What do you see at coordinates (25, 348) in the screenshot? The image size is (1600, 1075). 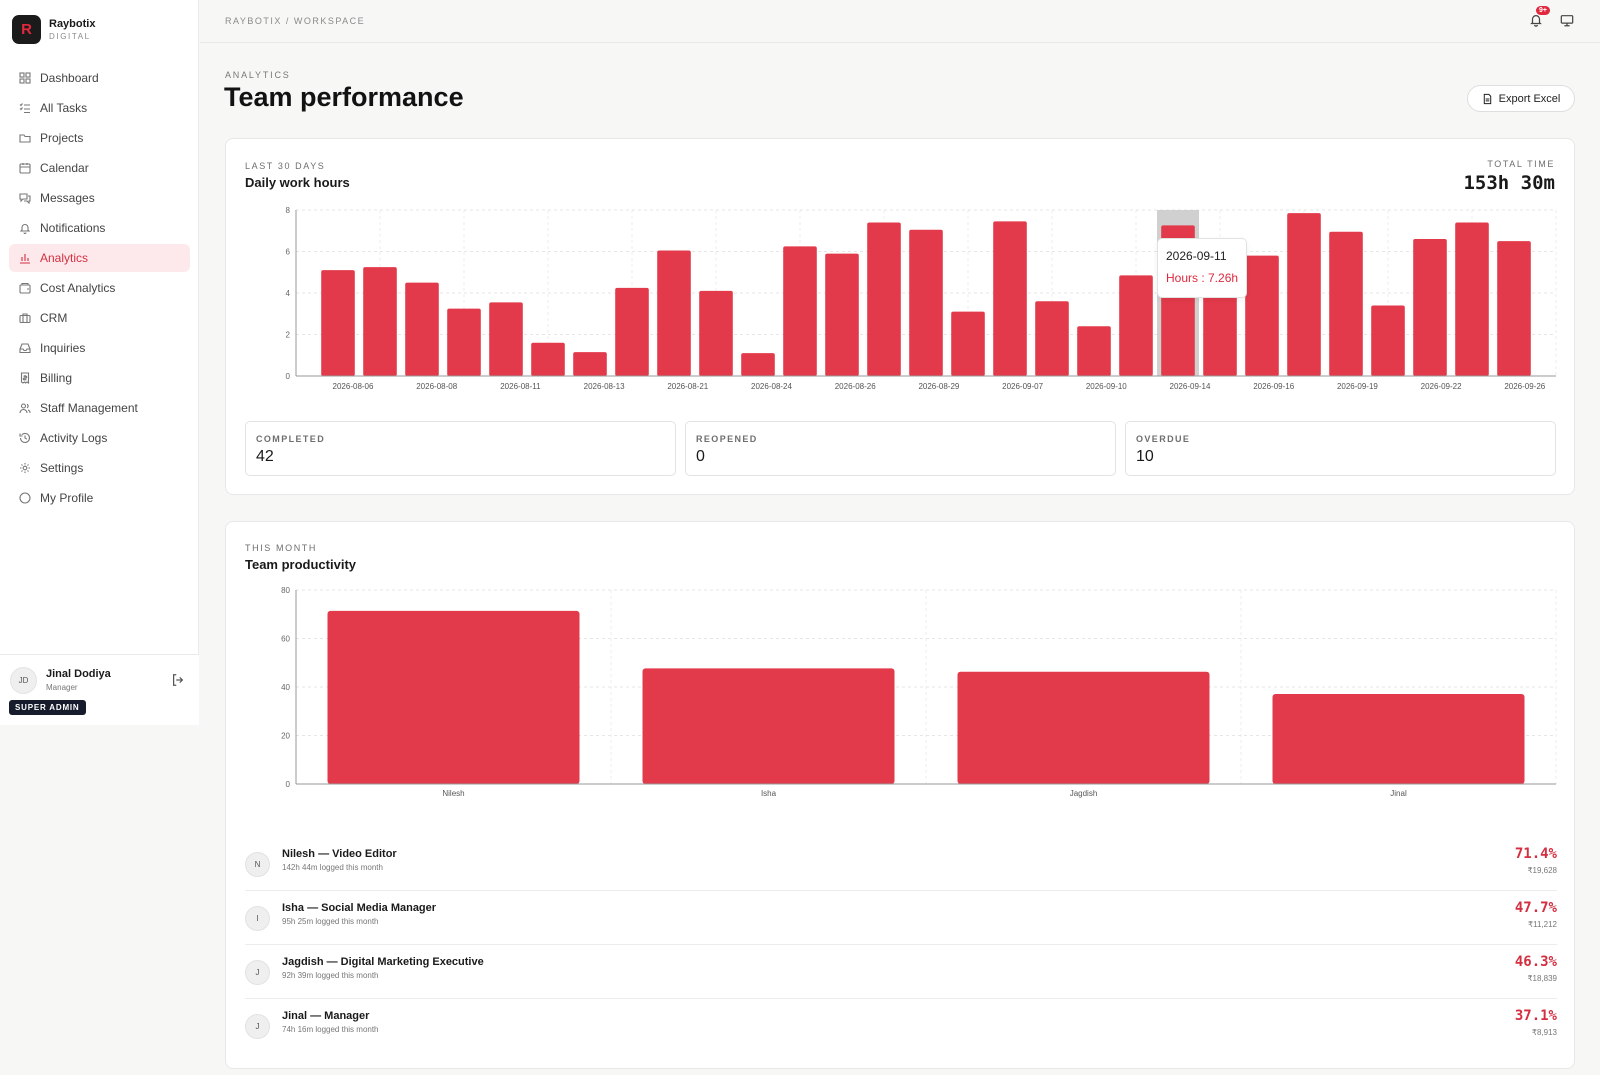 I see `inbox-icon` at bounding box center [25, 348].